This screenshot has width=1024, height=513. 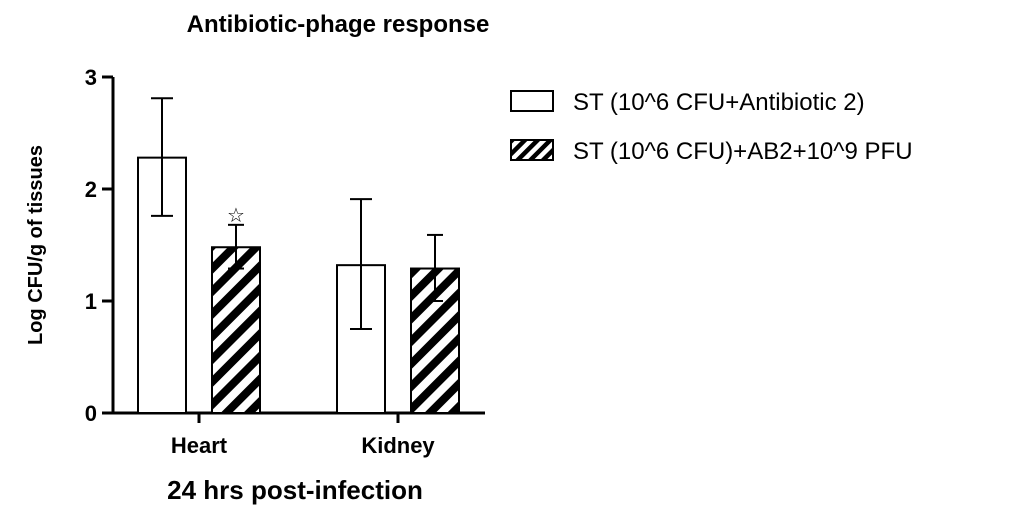 What do you see at coordinates (719, 102) in the screenshot?
I see `legend-label-series-1: ST (10^6 CFU+Antibiotic 2)` at bounding box center [719, 102].